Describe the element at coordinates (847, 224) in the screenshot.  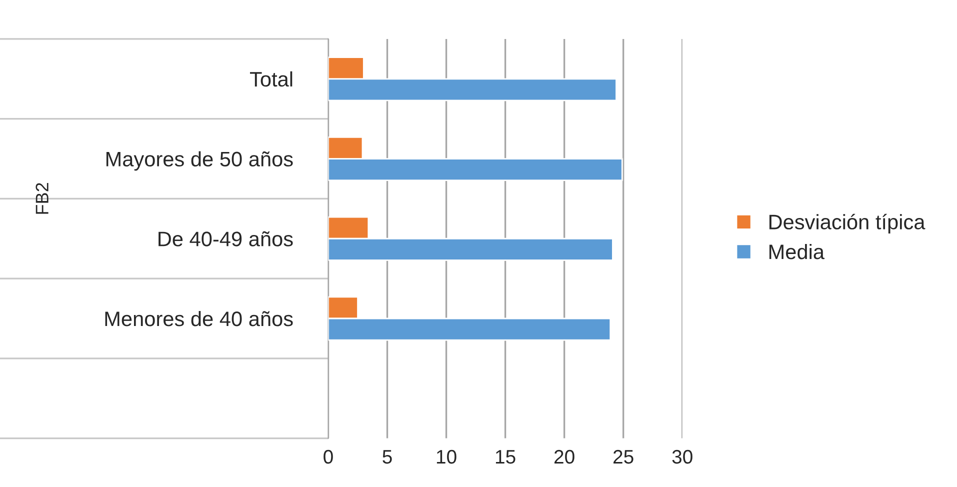
I see `legend-label: Desviación típica` at that location.